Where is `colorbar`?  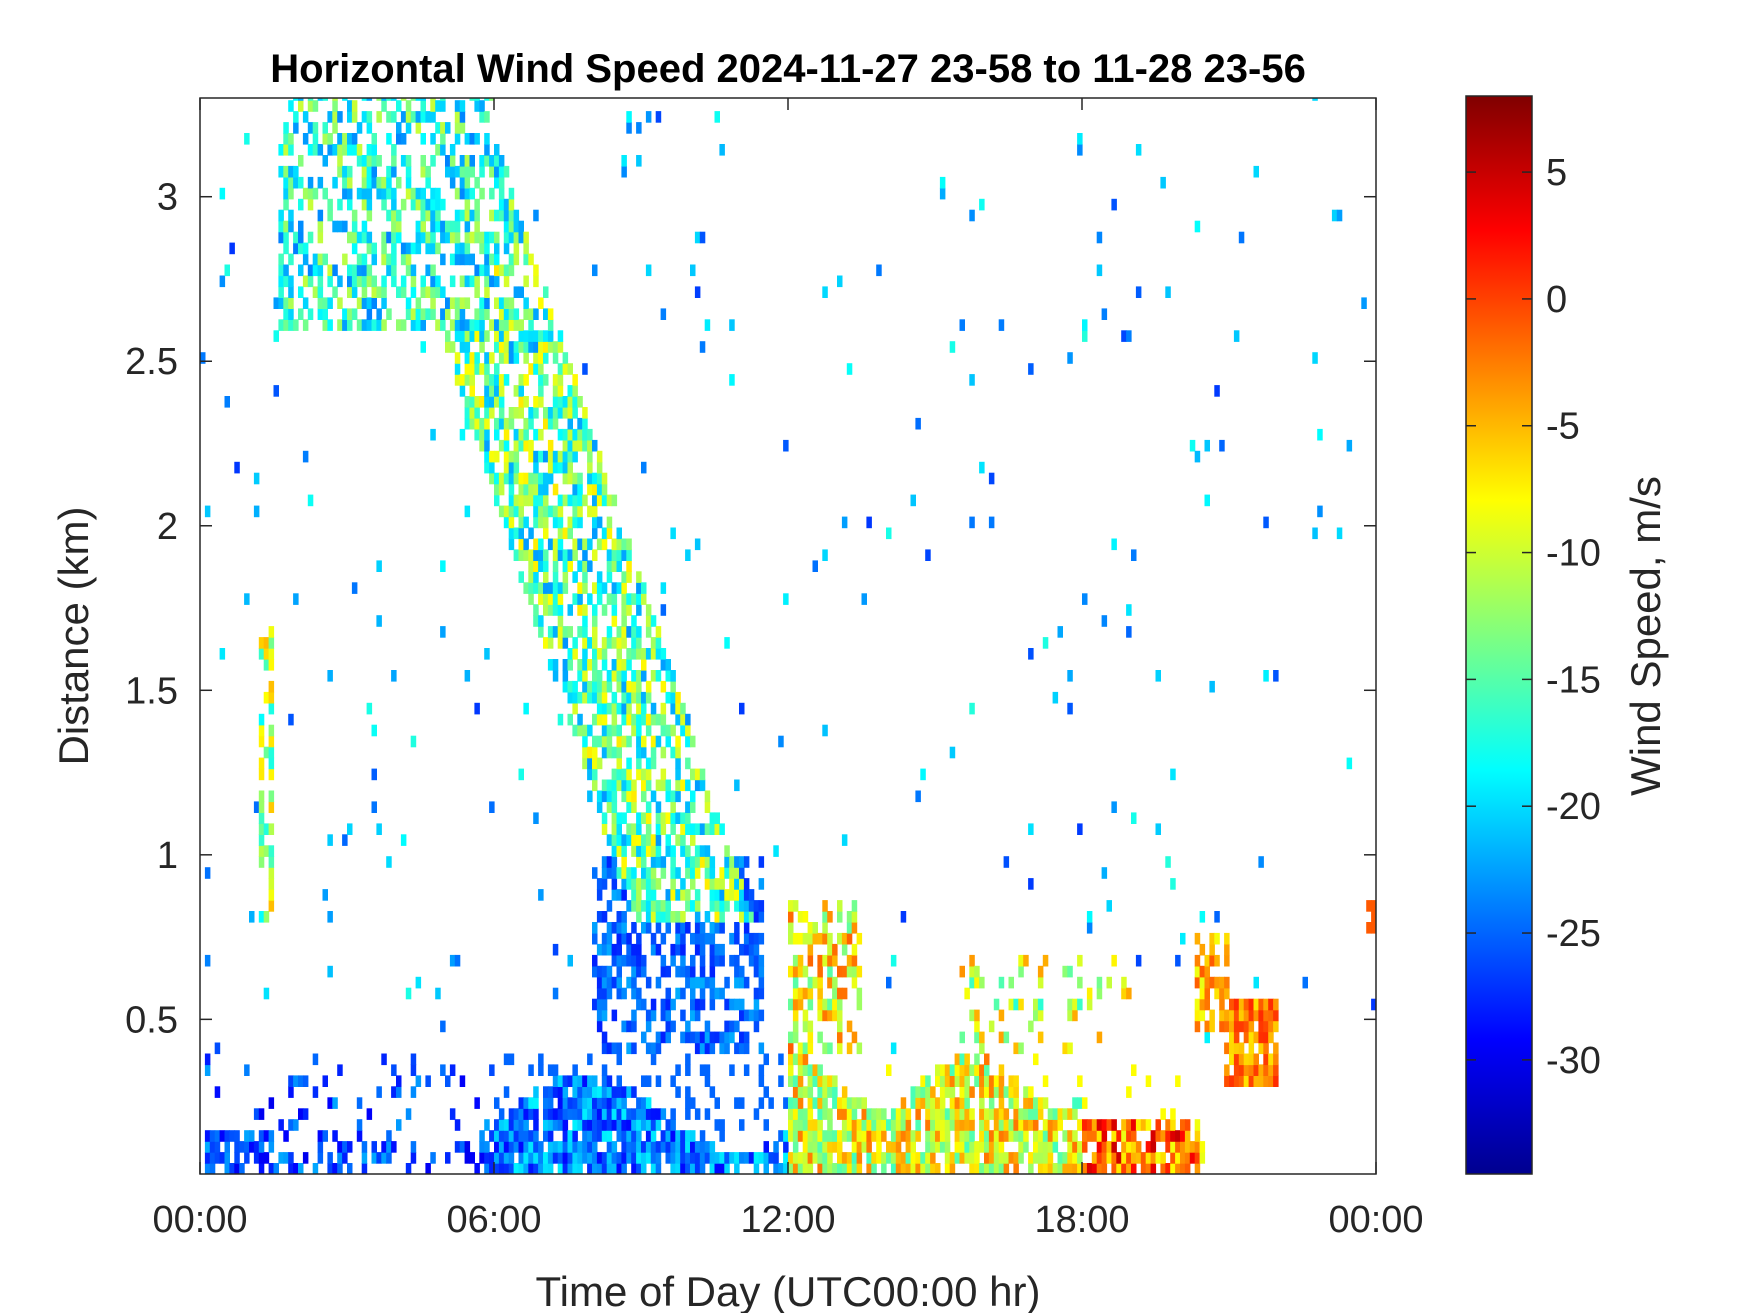
colorbar is located at coordinates (1499, 635).